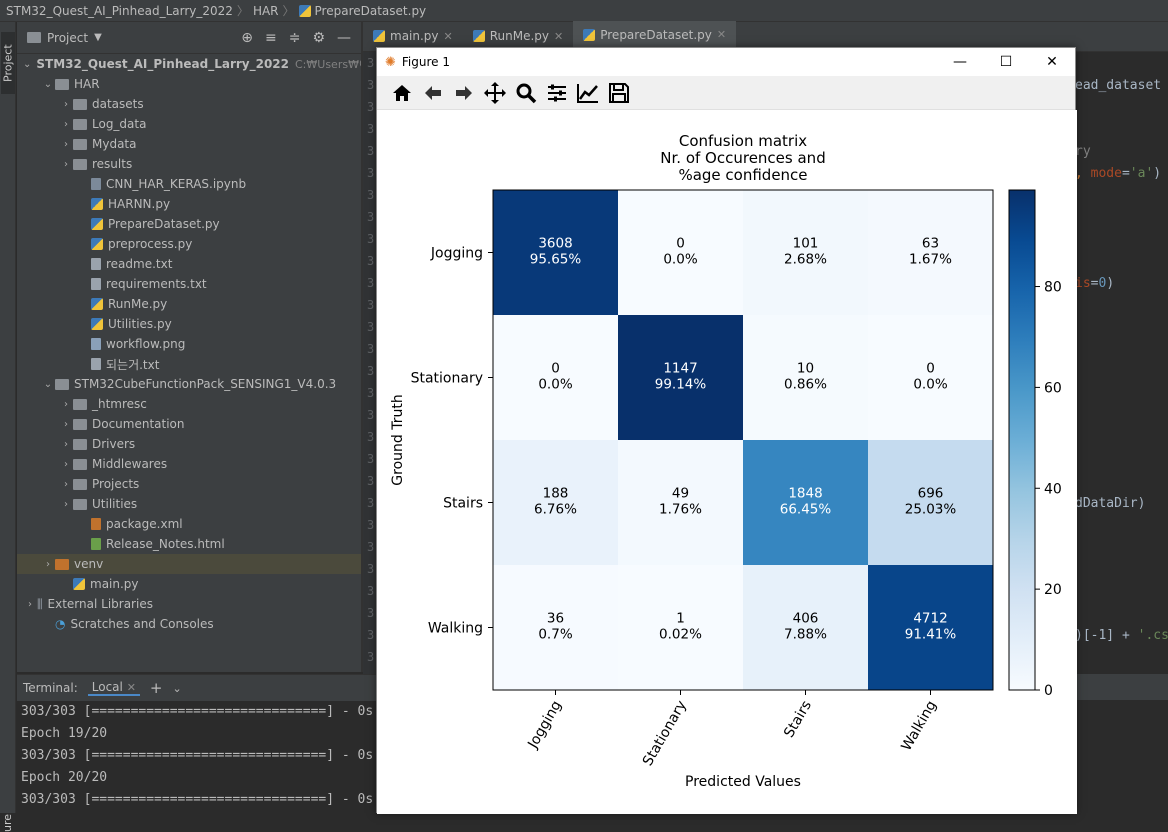  Describe the element at coordinates (189, 84) in the screenshot. I see `tree-item: ⌄ HAR` at that location.